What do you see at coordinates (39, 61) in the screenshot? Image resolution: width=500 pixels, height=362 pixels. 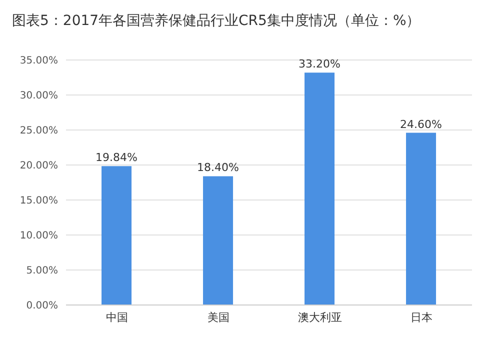 I see `y-tick-label: 35.00%` at bounding box center [39, 61].